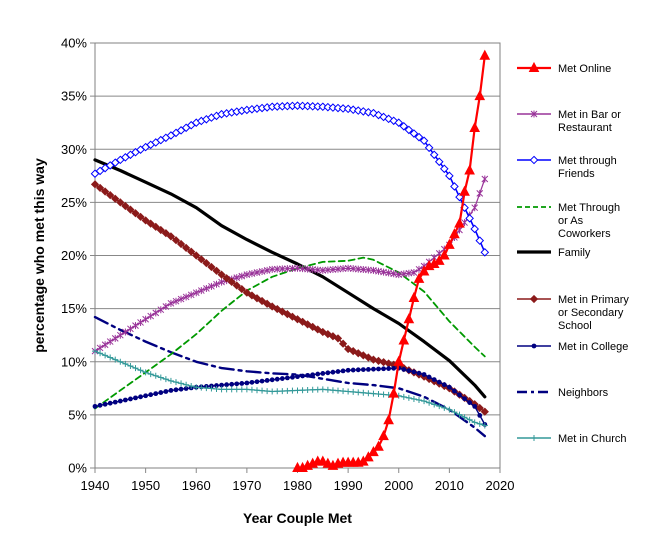 The width and height of the screenshot is (669, 550). I want to click on legend-label: Met in Bar or, so click(589, 115).